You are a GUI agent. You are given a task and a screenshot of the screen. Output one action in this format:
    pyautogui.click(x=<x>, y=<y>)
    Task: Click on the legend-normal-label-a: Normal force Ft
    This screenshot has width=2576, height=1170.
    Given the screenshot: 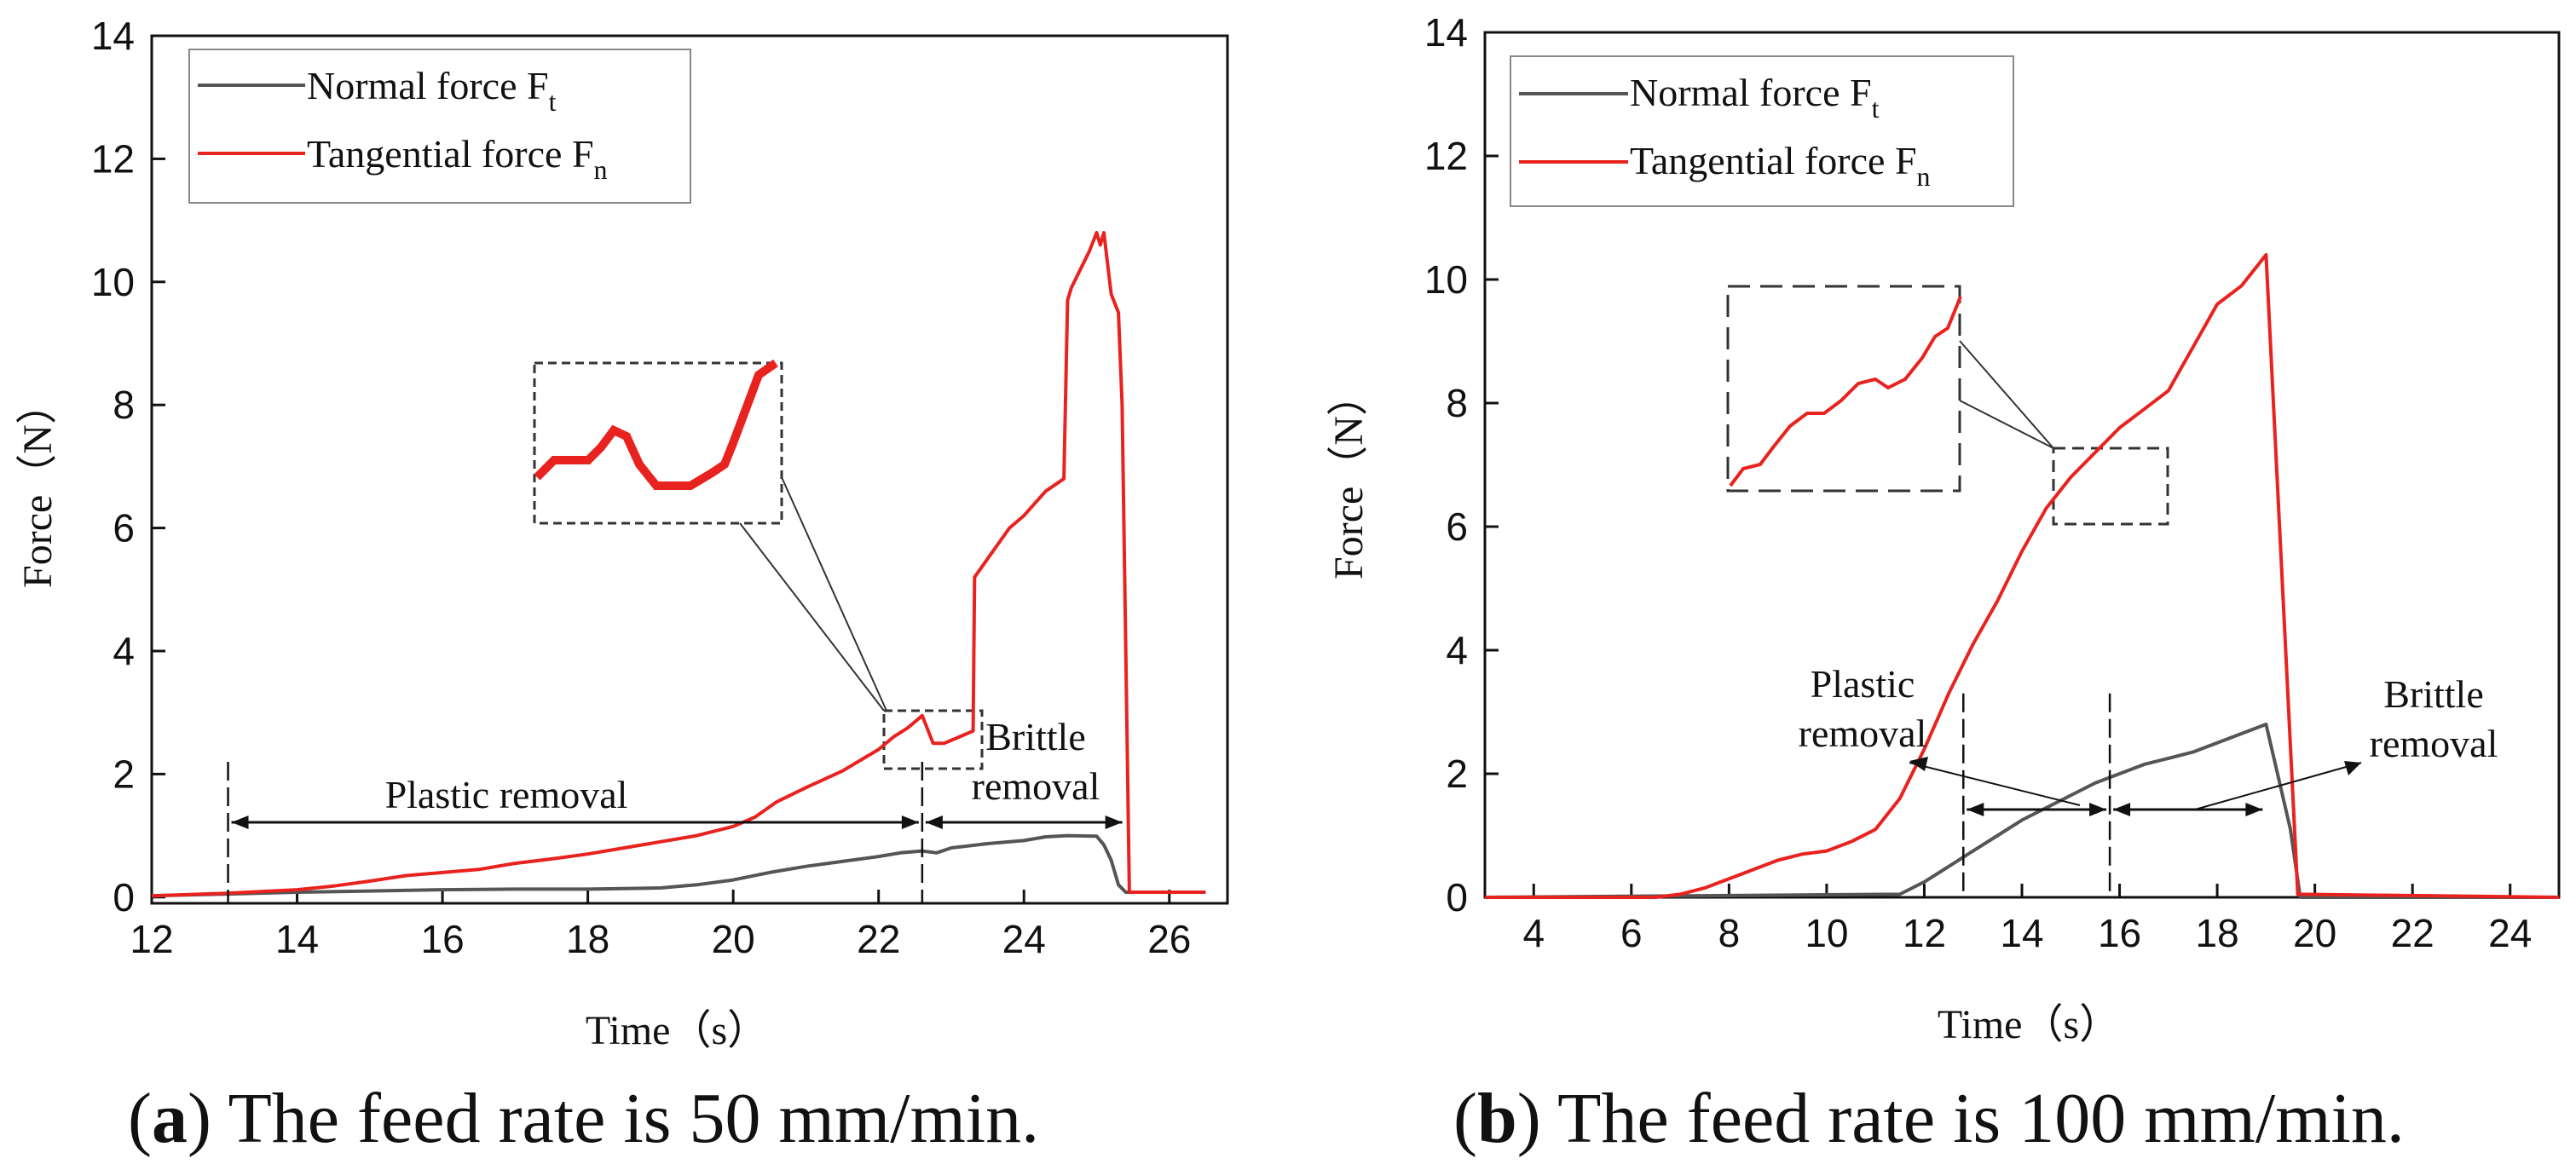 What is the action you would take?
    pyautogui.click(x=432, y=90)
    